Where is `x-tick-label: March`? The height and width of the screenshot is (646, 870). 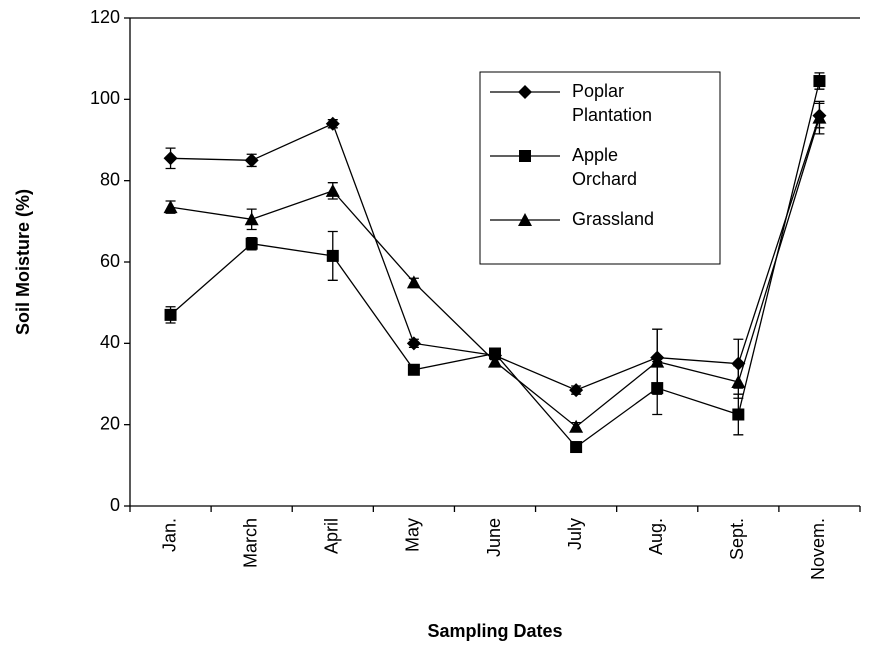
x-tick-label: March is located at coordinates (250, 543).